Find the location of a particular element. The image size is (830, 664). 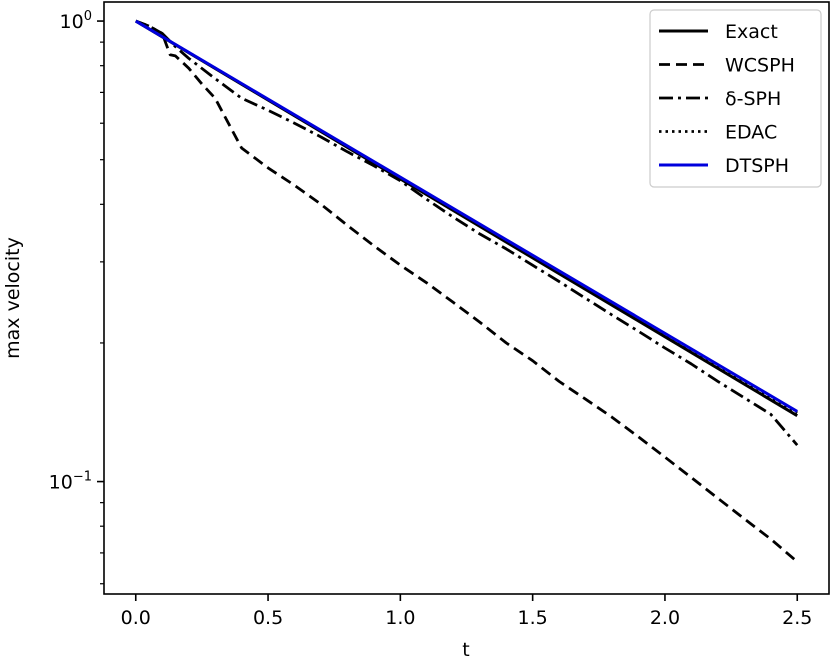

legend-label: Exact is located at coordinates (751, 32).